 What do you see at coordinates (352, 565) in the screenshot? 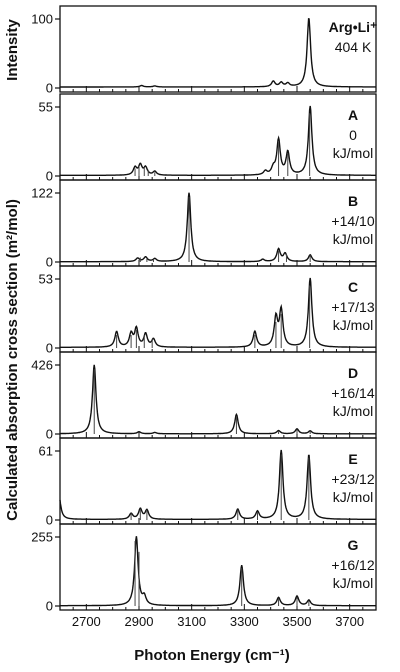
I see `panel-energy-G-1: +16/12` at bounding box center [352, 565].